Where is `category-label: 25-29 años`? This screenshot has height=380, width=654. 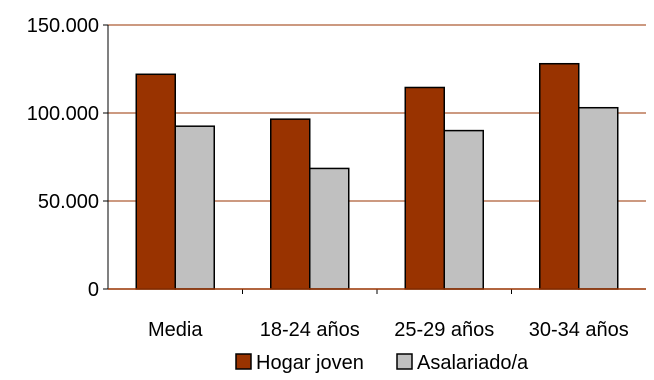 category-label: 25-29 años is located at coordinates (444, 330).